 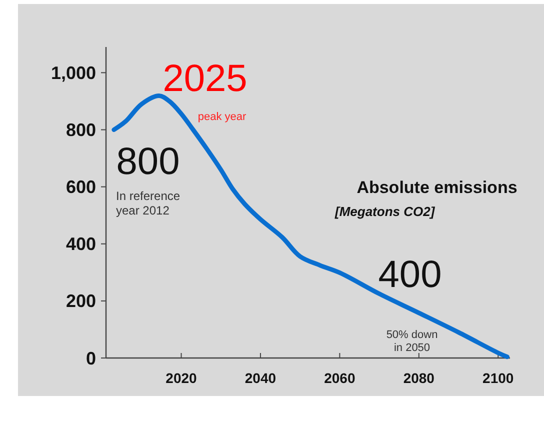 What do you see at coordinates (81, 244) in the screenshot?
I see `y-tick-label: 400` at bounding box center [81, 244].